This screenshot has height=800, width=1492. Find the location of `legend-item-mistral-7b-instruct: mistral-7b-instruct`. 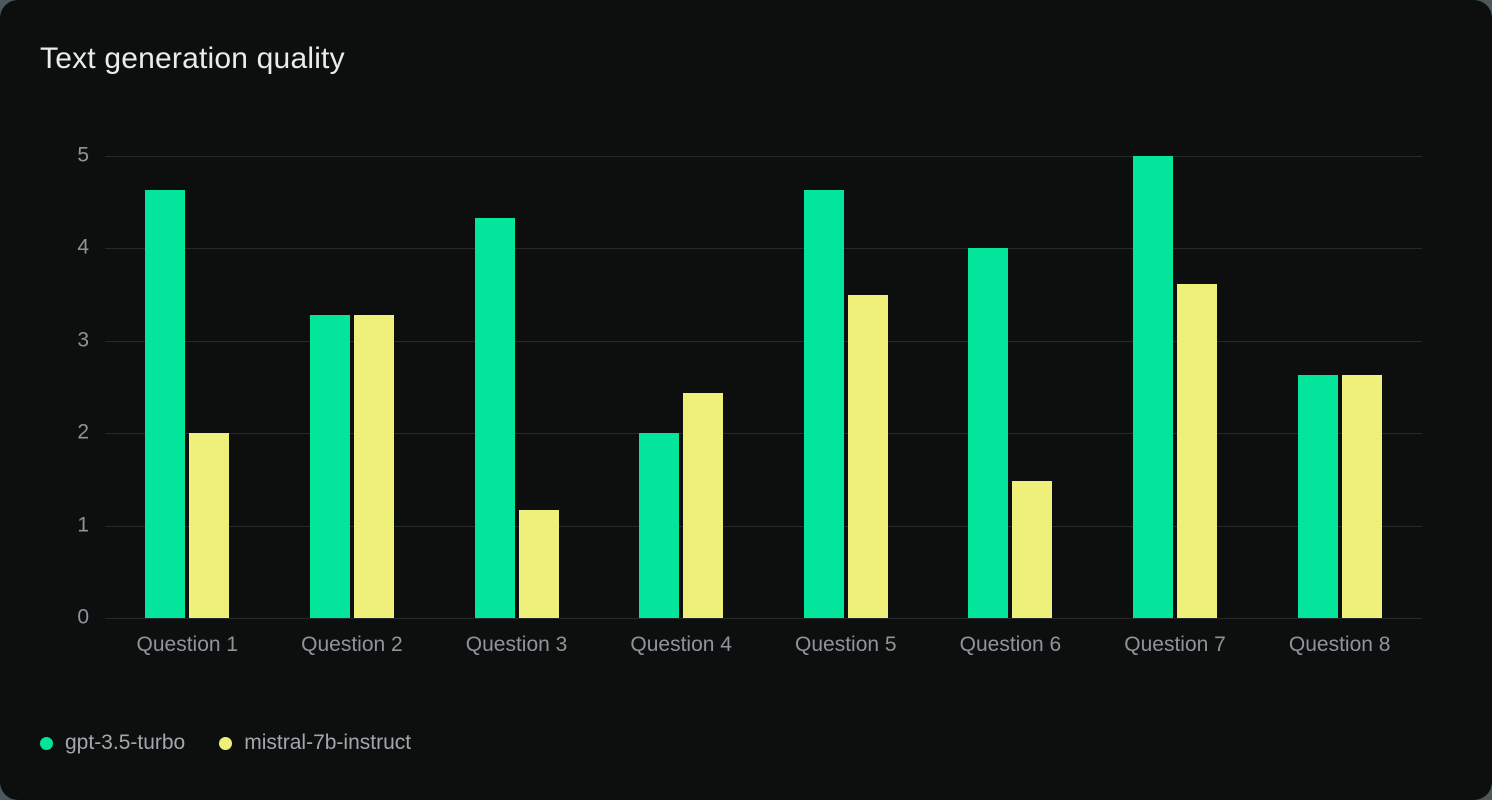

legend-item-mistral-7b-instruct: mistral-7b-instruct is located at coordinates (315, 743).